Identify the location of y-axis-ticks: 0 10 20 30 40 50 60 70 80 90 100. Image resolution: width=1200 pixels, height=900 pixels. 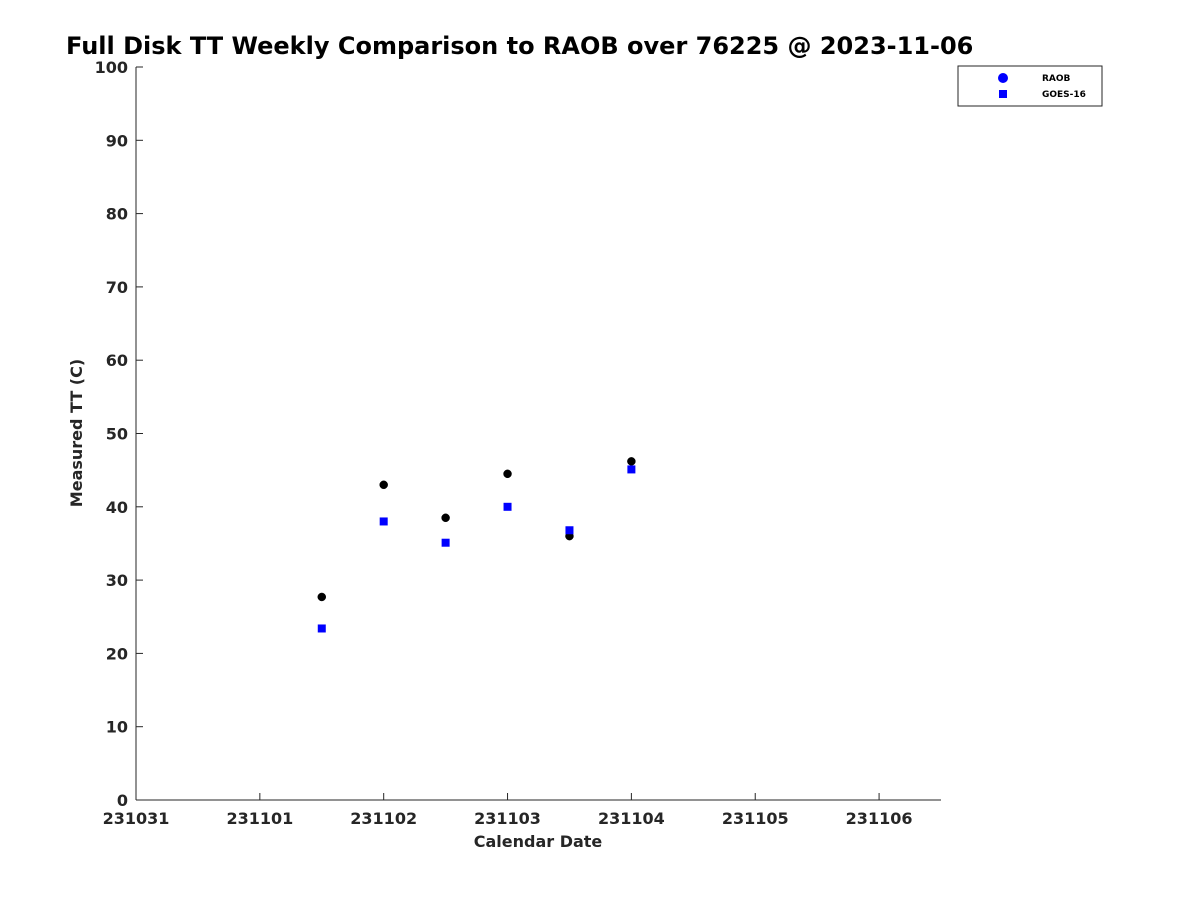
(119, 434).